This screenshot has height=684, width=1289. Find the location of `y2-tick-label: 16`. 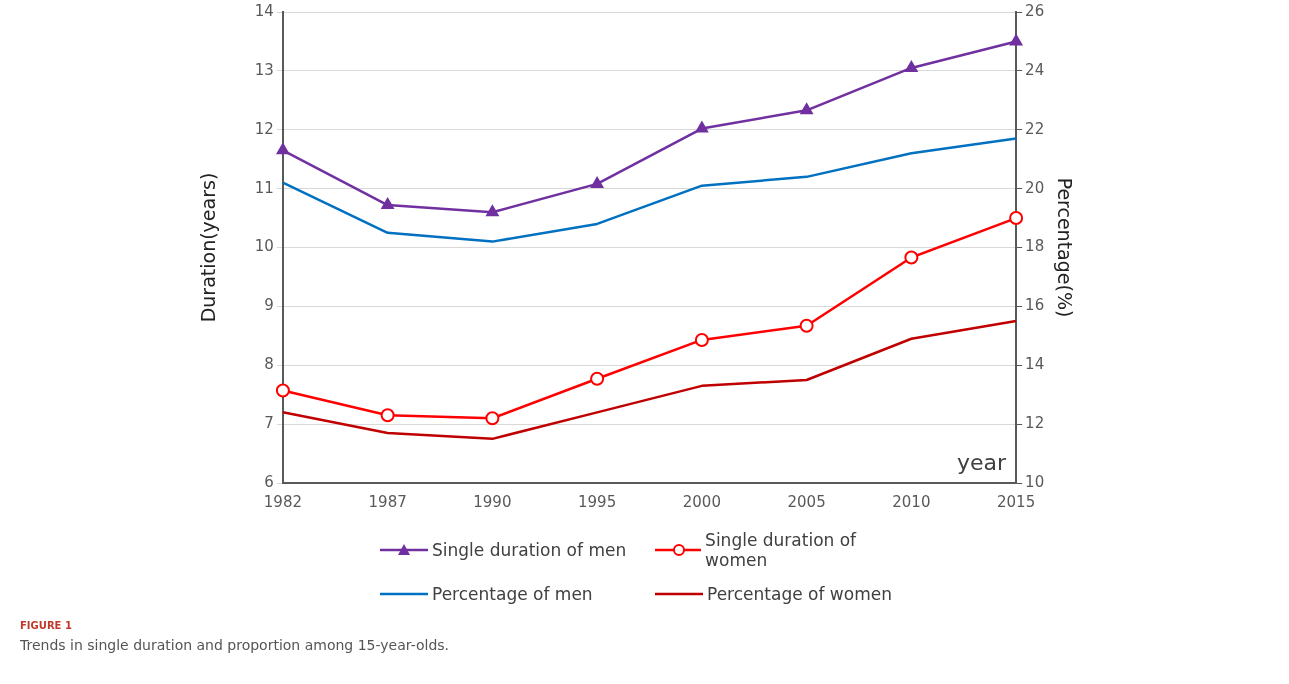

y2-tick-label: 16 is located at coordinates (1035, 305).